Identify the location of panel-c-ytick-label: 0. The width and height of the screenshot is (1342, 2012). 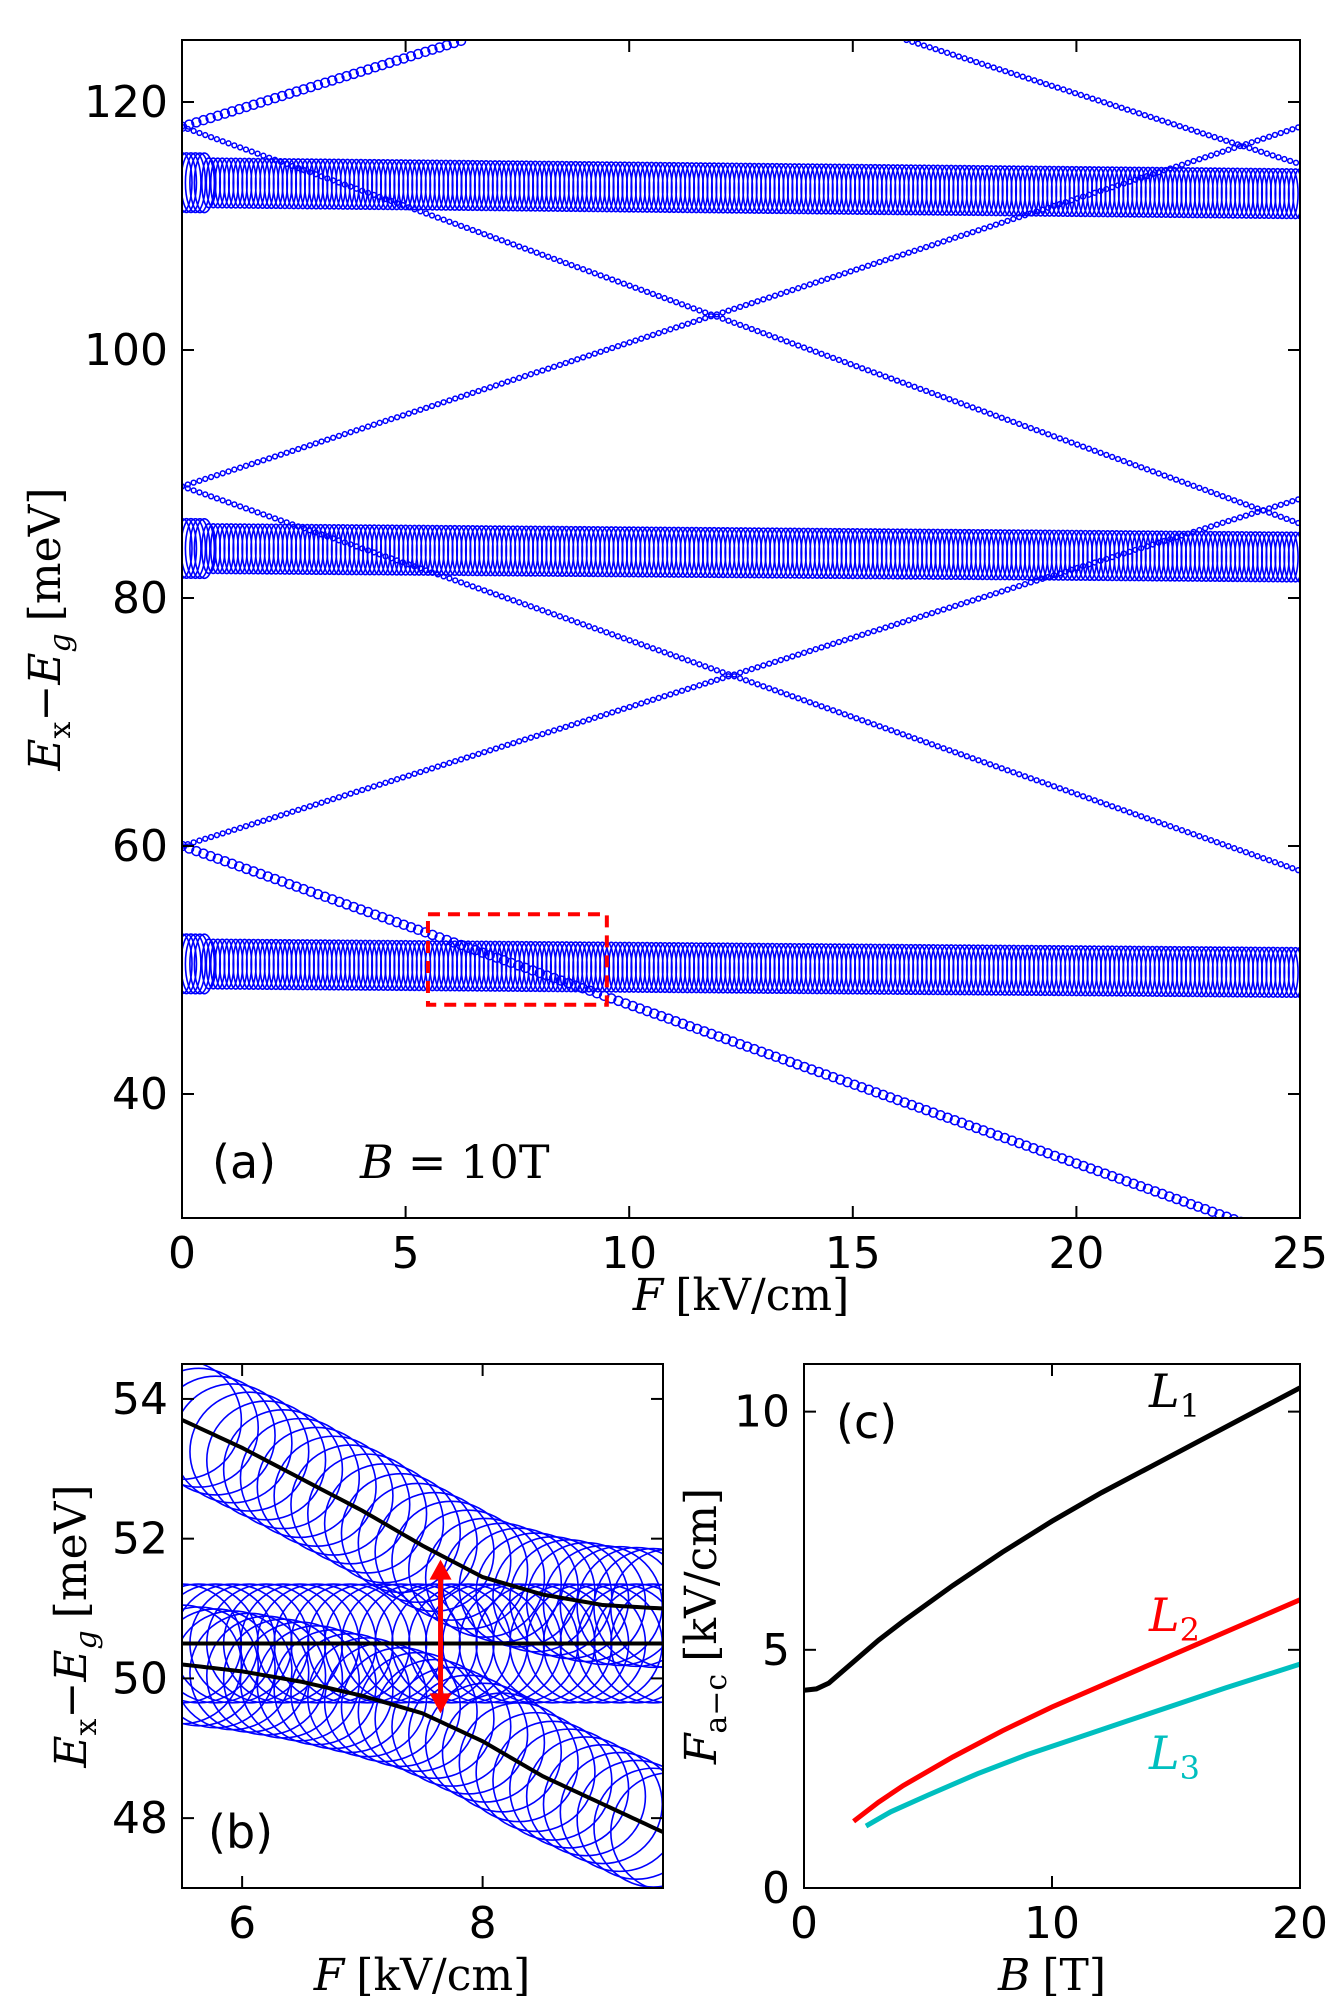
(776, 1888).